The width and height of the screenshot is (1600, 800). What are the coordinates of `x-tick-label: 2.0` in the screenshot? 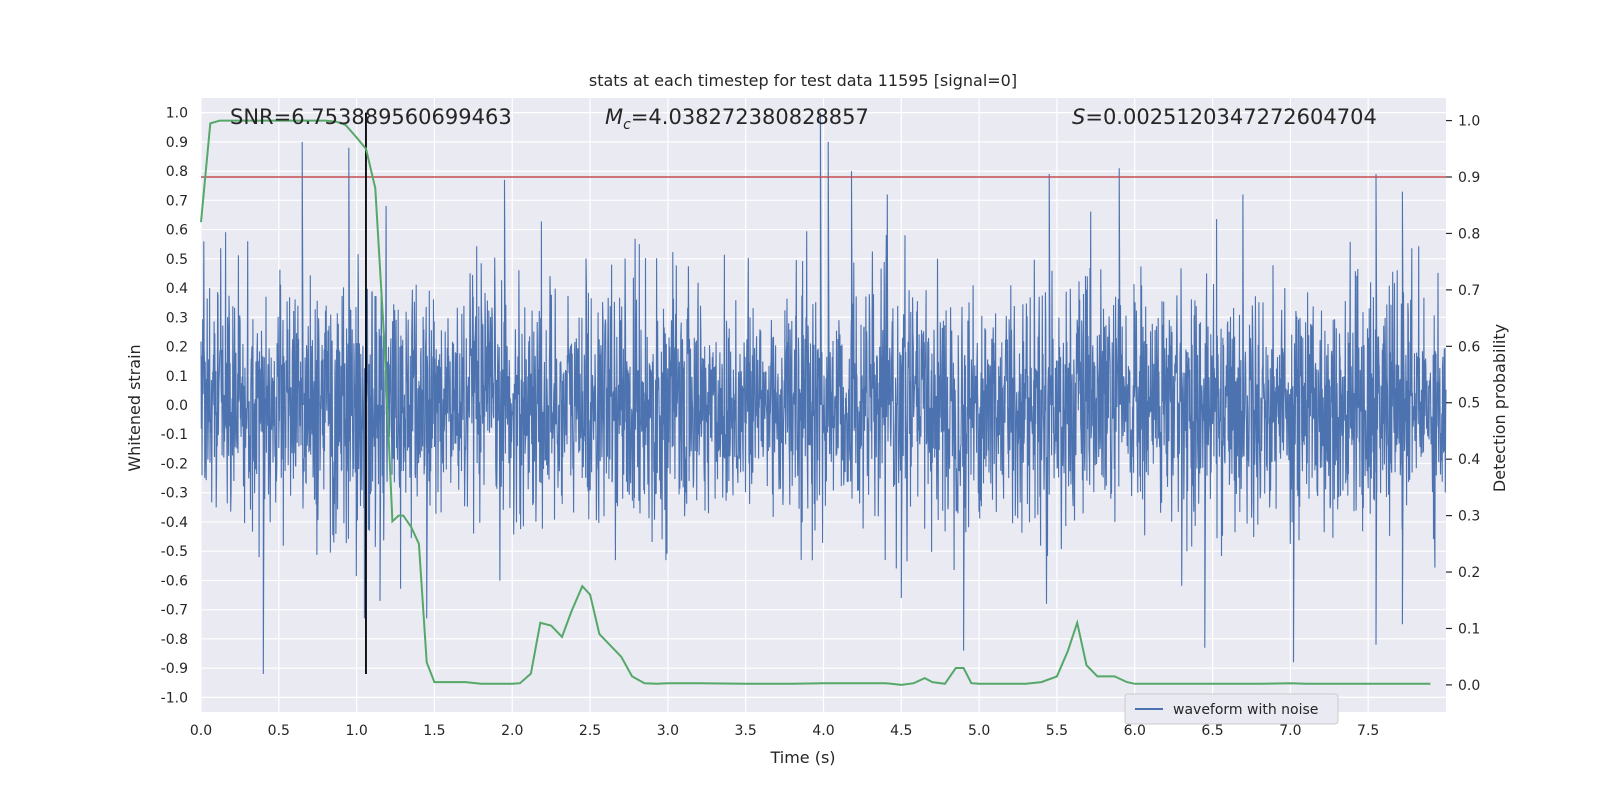 It's located at (512, 731).